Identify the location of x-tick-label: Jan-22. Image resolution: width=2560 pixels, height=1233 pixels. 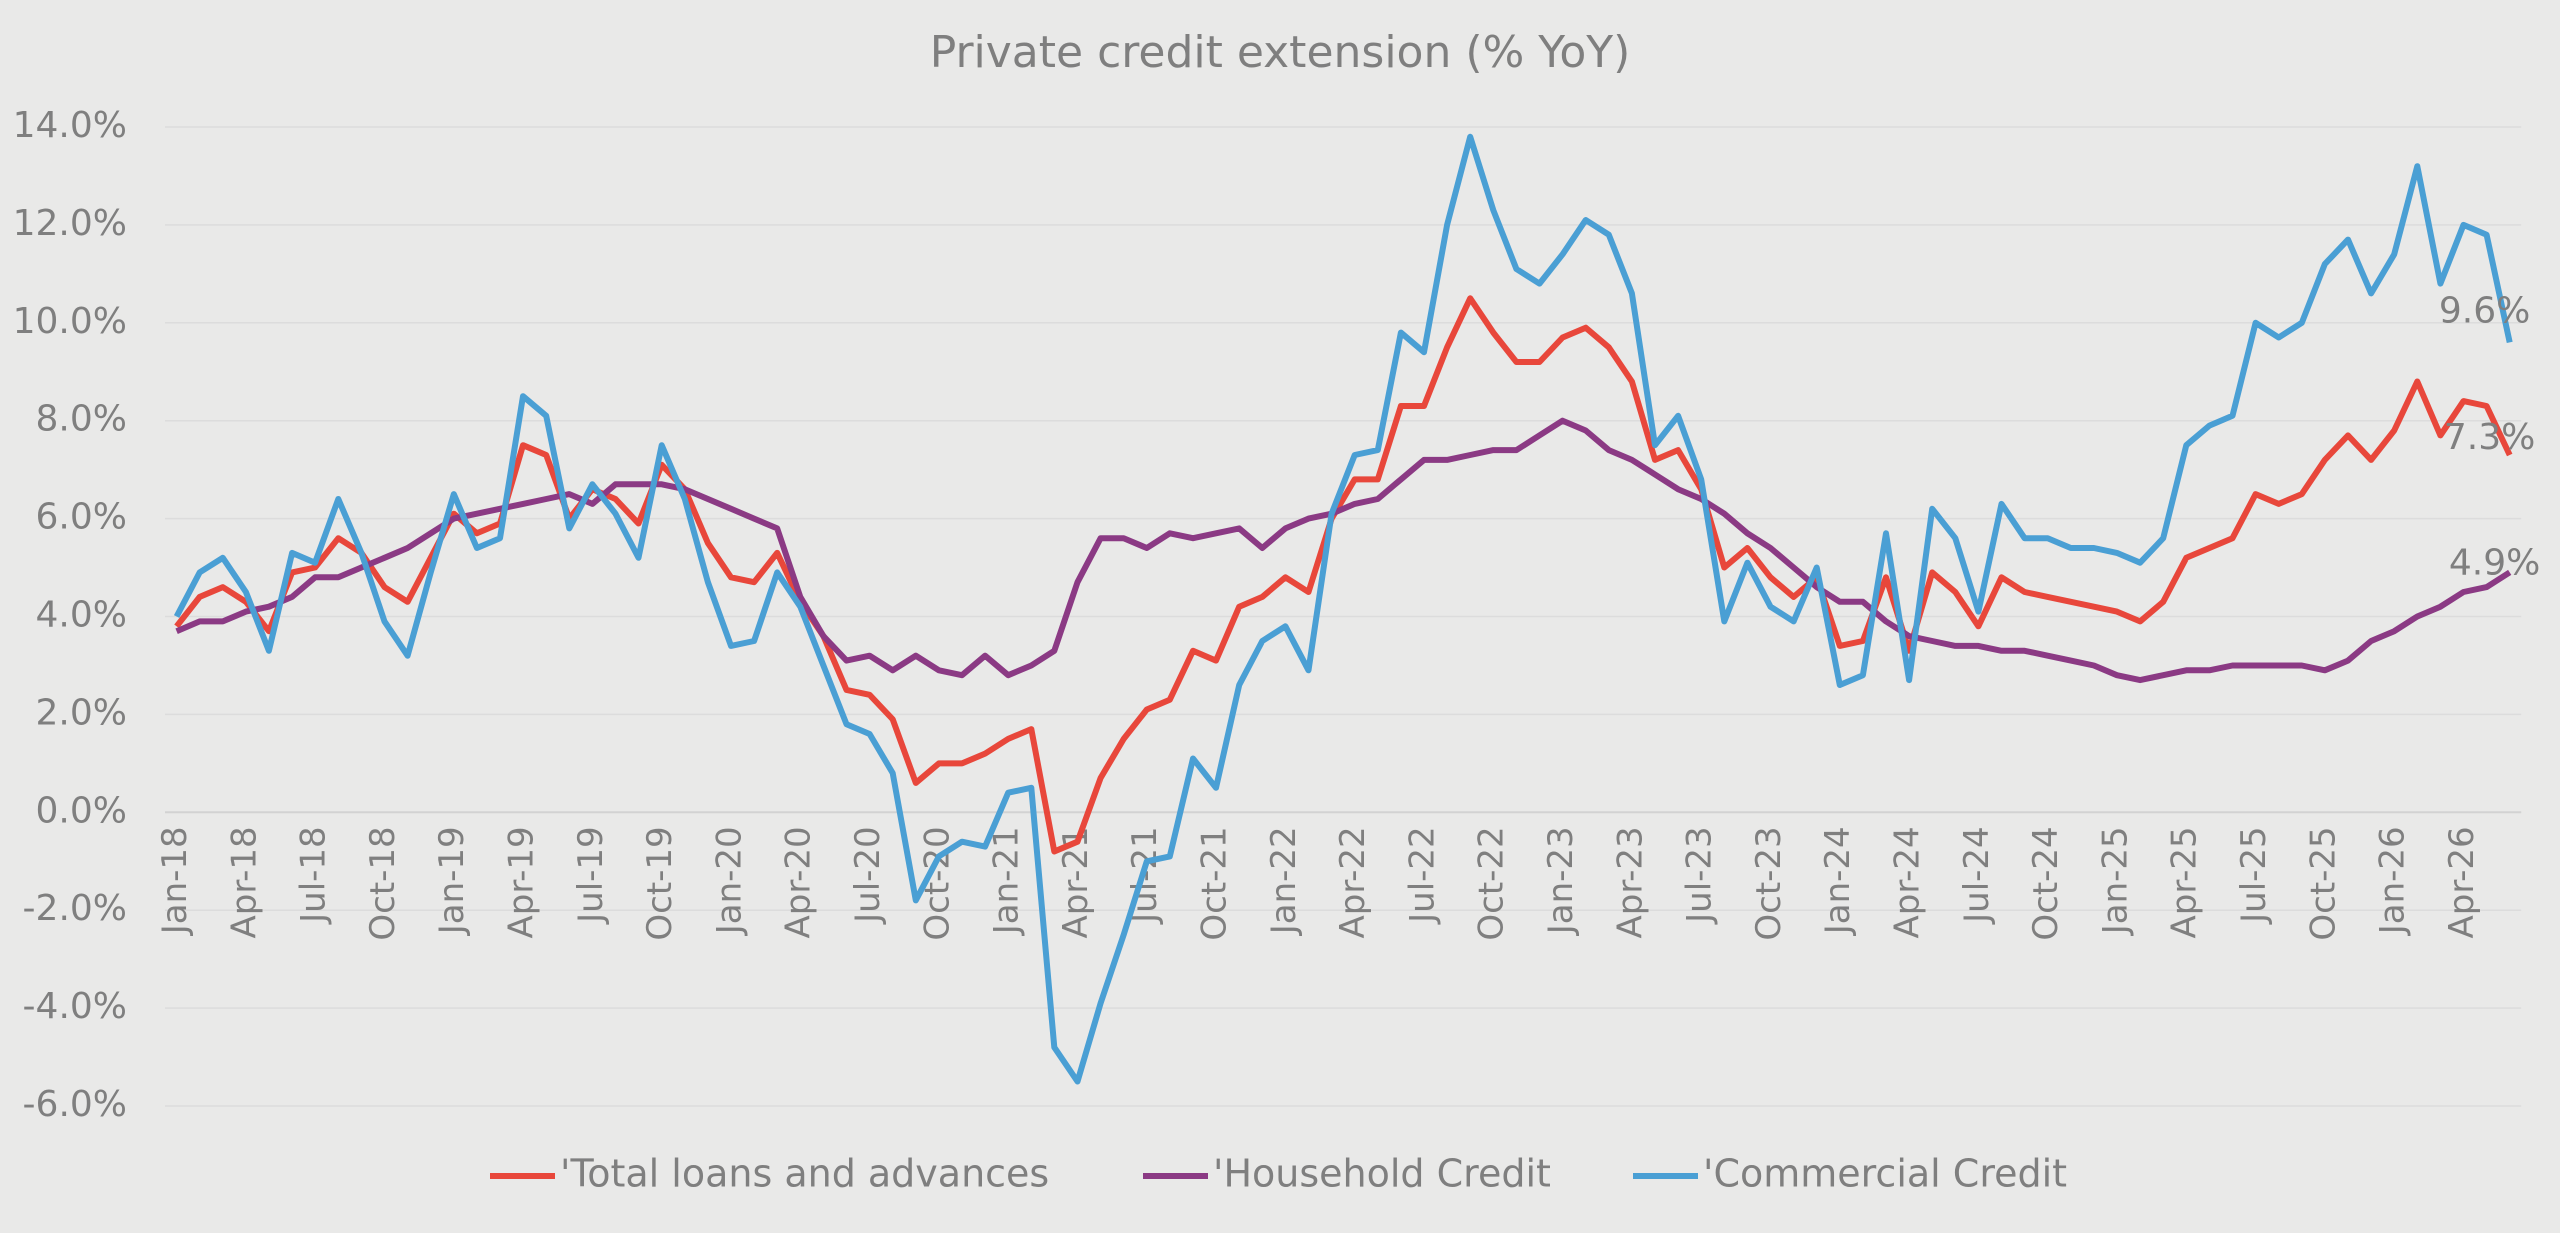
(1284, 881).